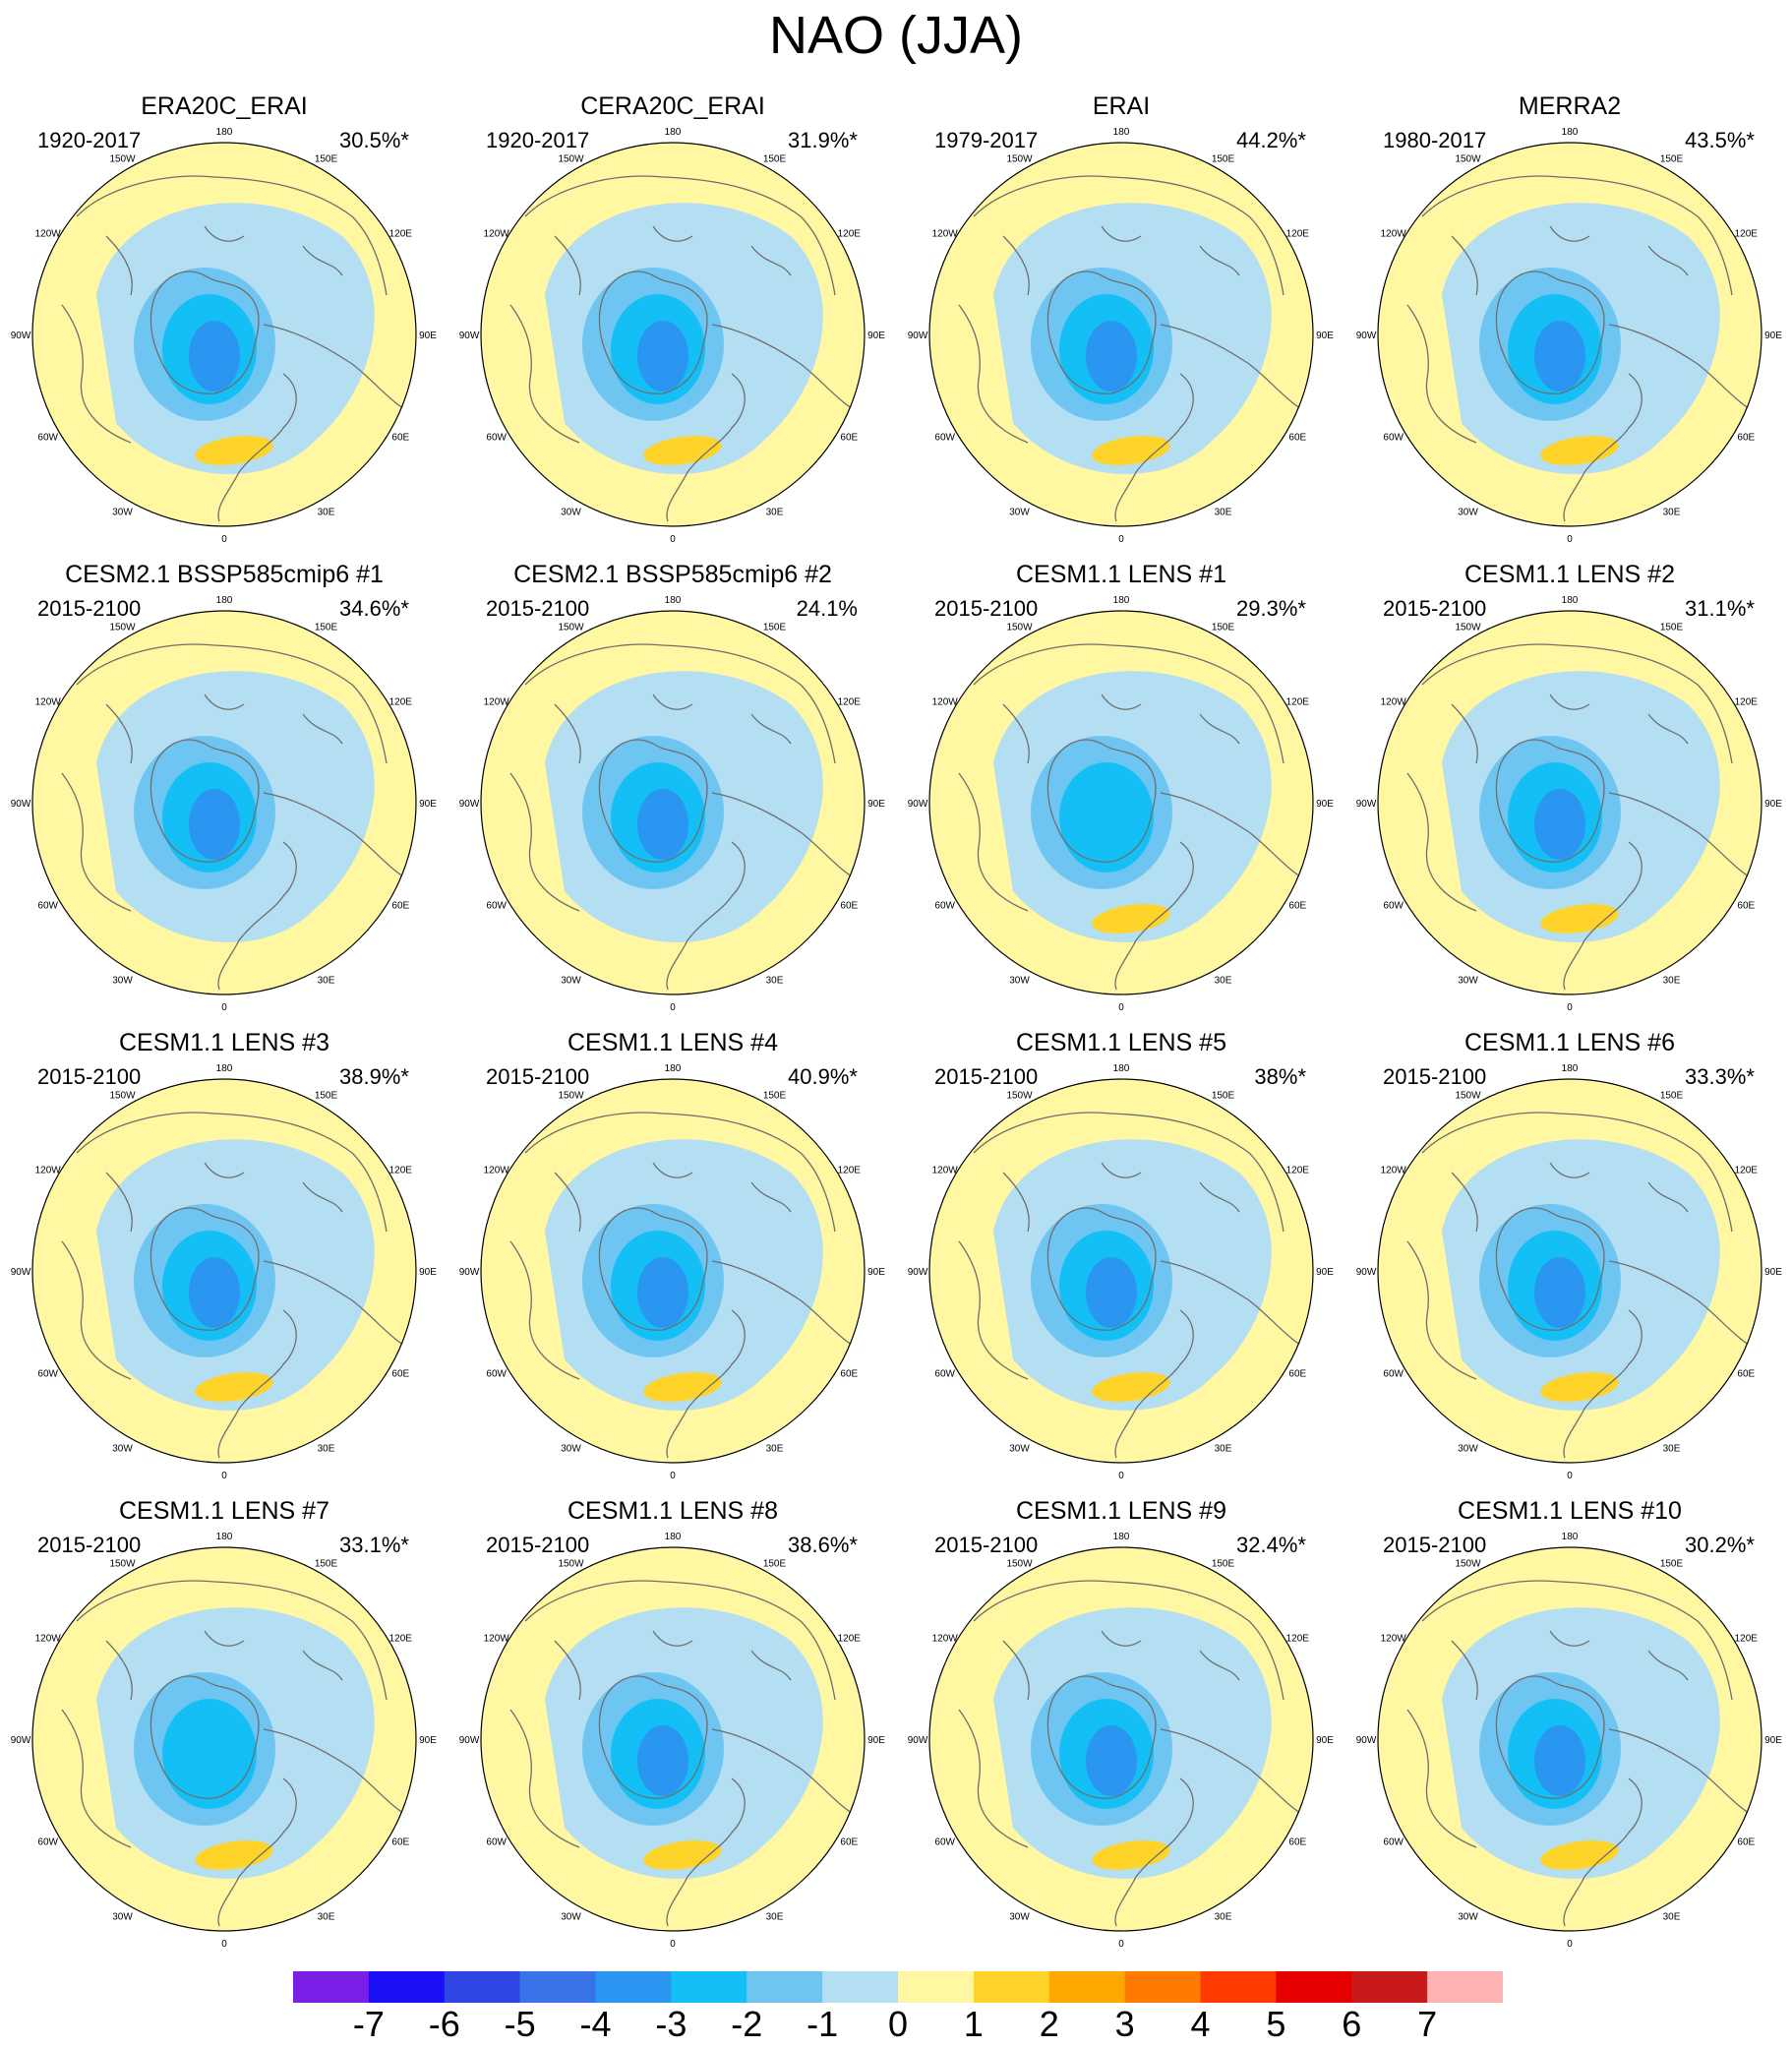 This screenshot has width=1792, height=2048. I want to click on colorbar-tick-label: 5, so click(1276, 2024).